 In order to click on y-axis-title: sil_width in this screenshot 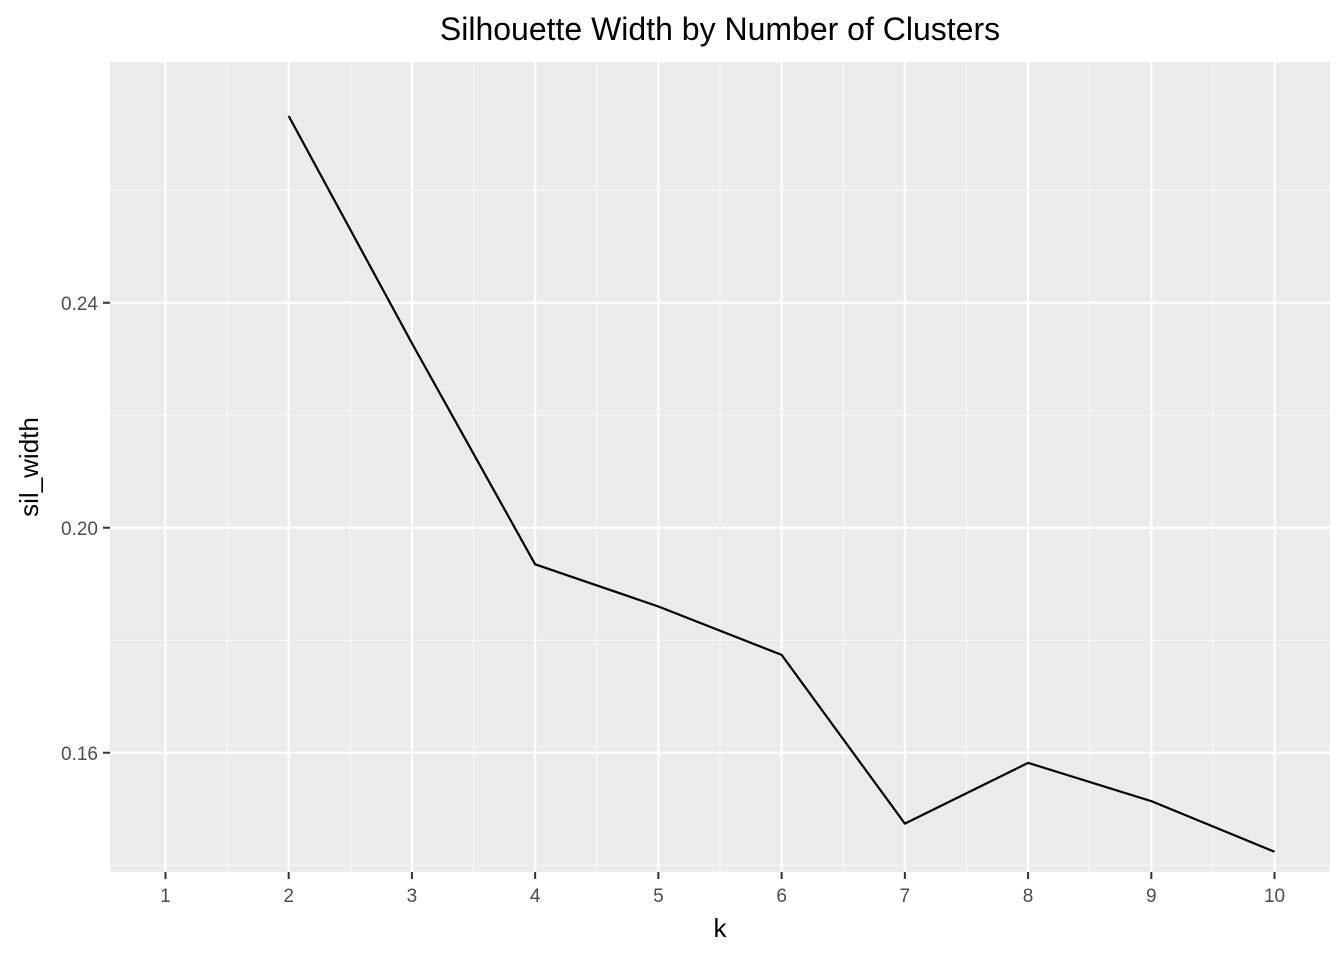, I will do `click(29, 467)`.